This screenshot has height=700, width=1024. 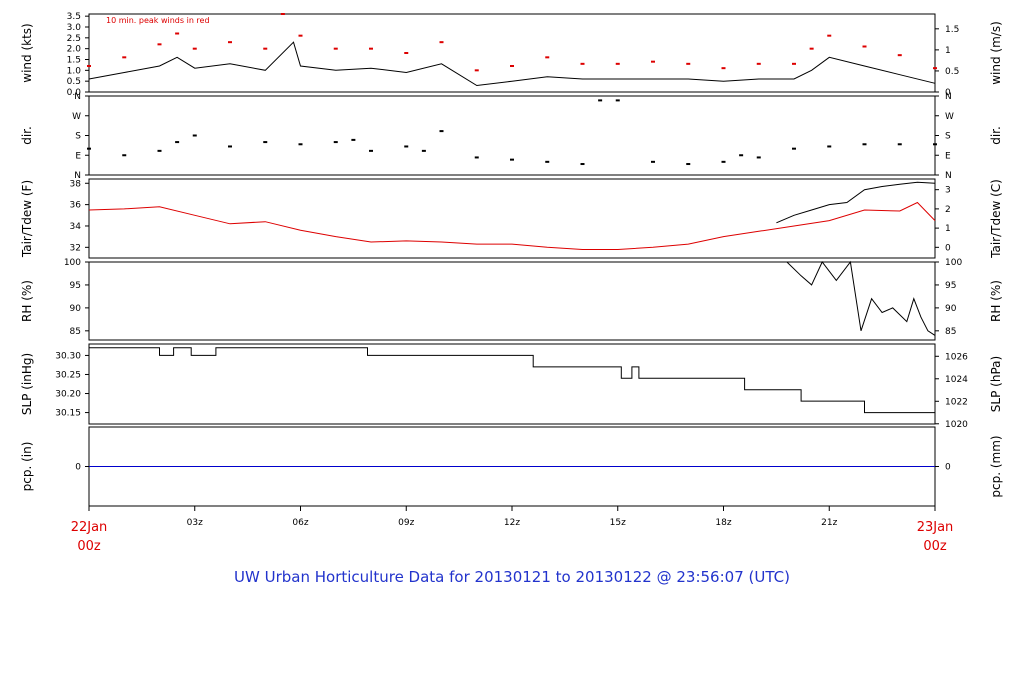 What do you see at coordinates (956, 357) in the screenshot?
I see `y-tick-label-right: 1026` at bounding box center [956, 357].